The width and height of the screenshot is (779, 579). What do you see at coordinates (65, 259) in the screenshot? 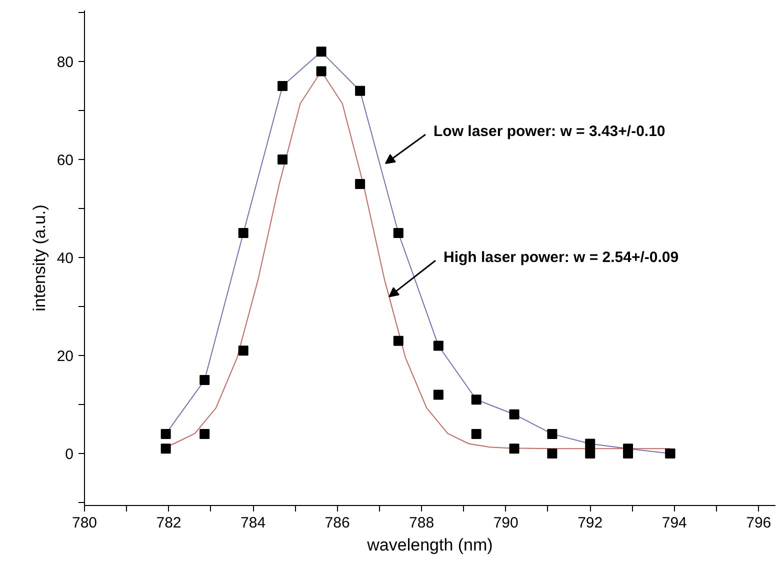
I see `y-tick-label: 40` at bounding box center [65, 259].